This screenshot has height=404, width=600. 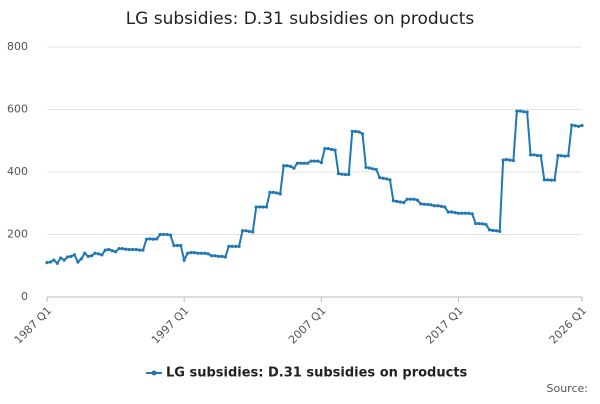 What do you see at coordinates (568, 325) in the screenshot?
I see `x-tick-label: 2026 Q1` at bounding box center [568, 325].